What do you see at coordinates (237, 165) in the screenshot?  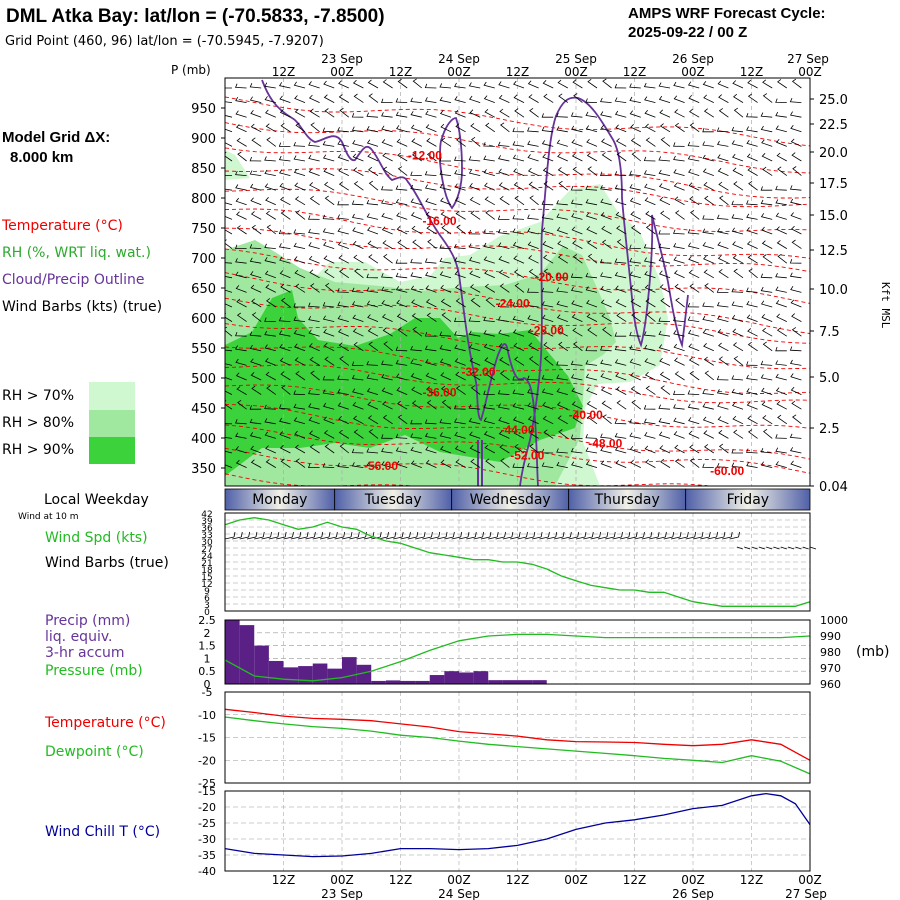 I see `rh-70-upper-patch` at bounding box center [237, 165].